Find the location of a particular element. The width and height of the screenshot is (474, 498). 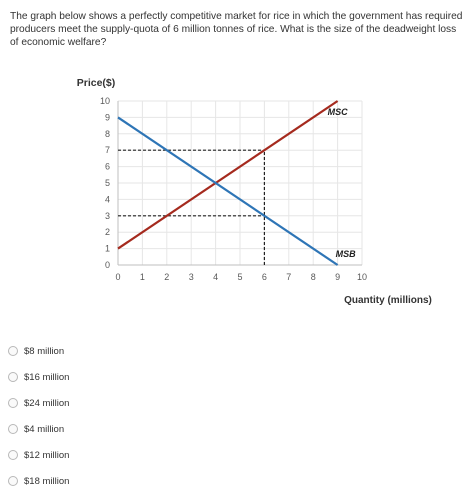

x-tick-label: 2 is located at coordinates (166, 277).